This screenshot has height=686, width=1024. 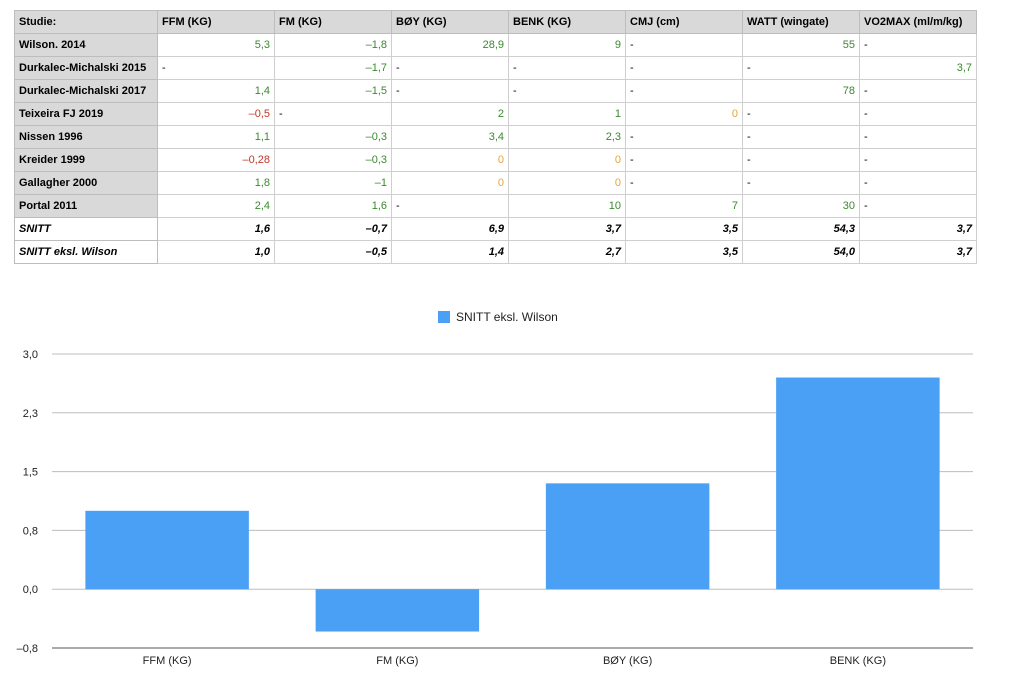 What do you see at coordinates (30, 414) in the screenshot?
I see `y-tick-label: 2,3` at bounding box center [30, 414].